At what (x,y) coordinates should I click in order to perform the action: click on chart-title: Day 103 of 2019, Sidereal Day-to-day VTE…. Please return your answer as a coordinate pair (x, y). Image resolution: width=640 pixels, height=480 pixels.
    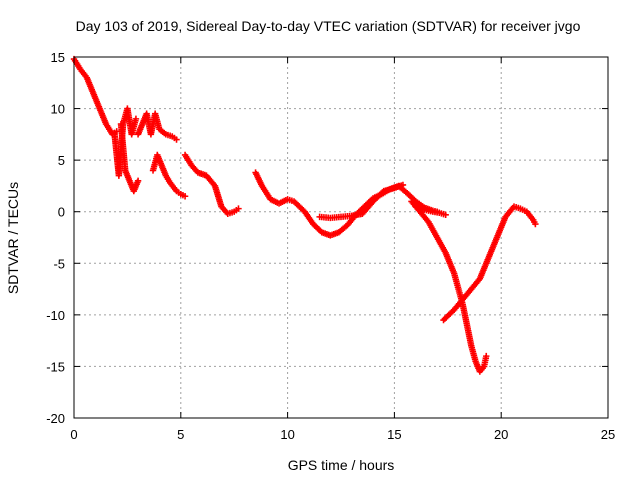
    Looking at the image, I should click on (328, 26).